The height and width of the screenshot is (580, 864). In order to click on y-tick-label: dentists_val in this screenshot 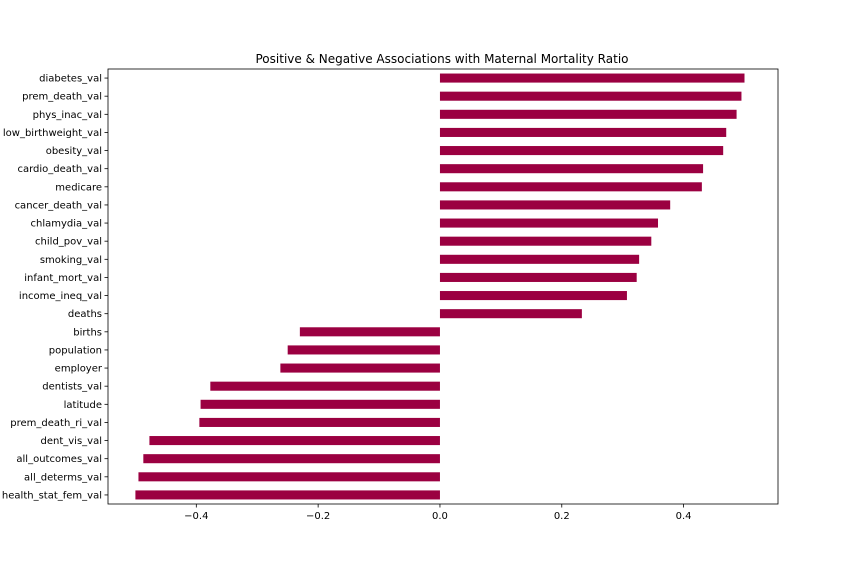, I will do `click(72, 387)`.